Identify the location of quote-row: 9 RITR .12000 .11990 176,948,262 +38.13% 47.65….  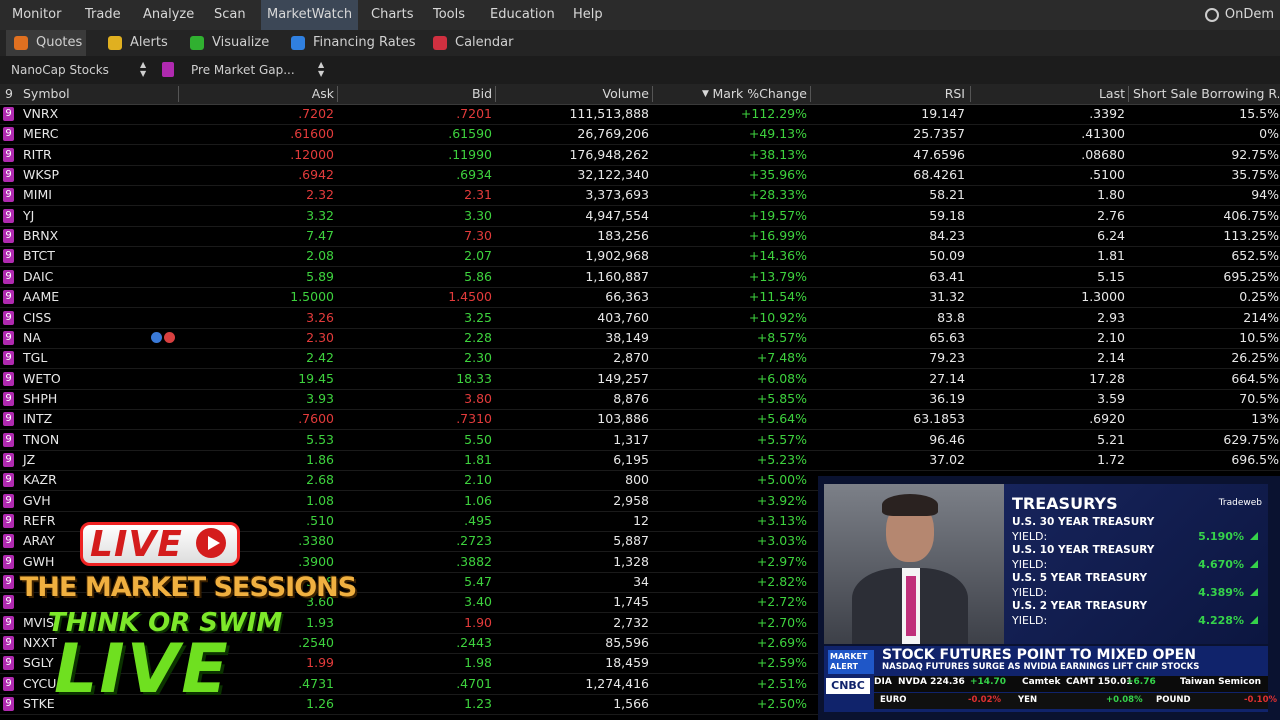
(640, 155).